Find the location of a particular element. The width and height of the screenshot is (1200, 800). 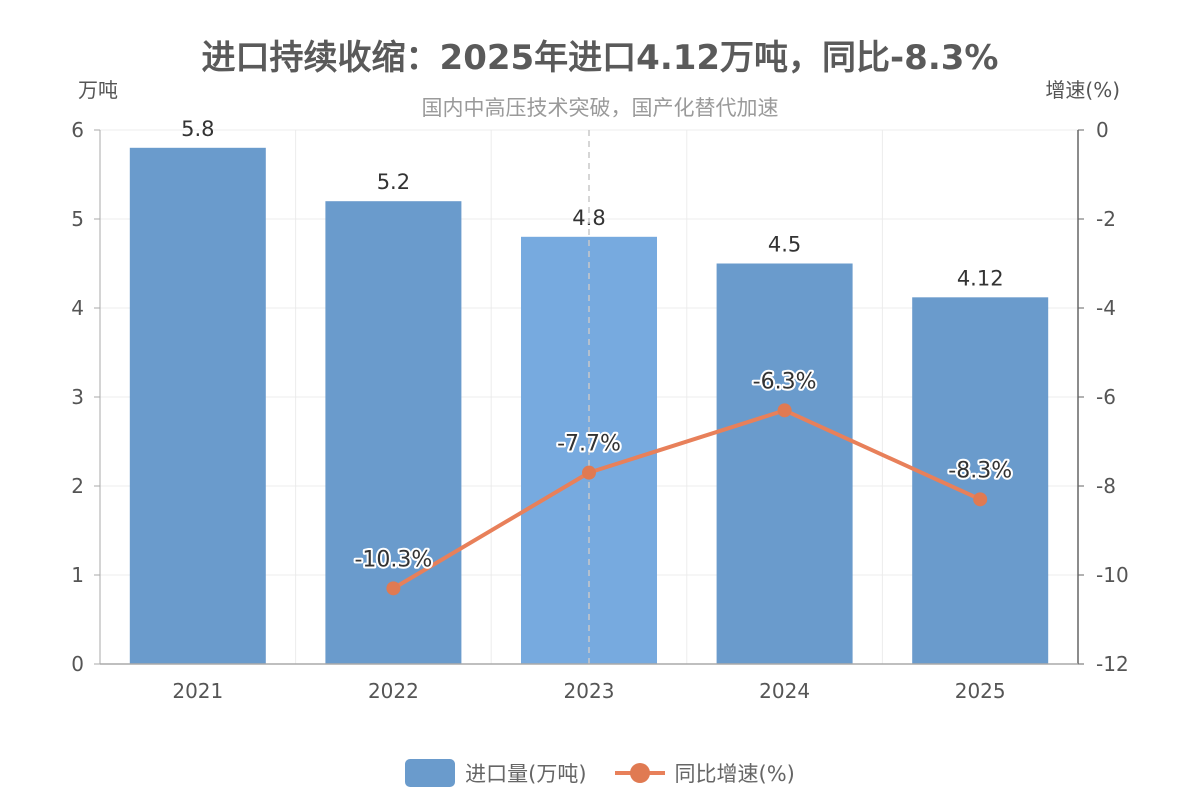

x-tick-label-2025: 2025 is located at coordinates (980, 691).